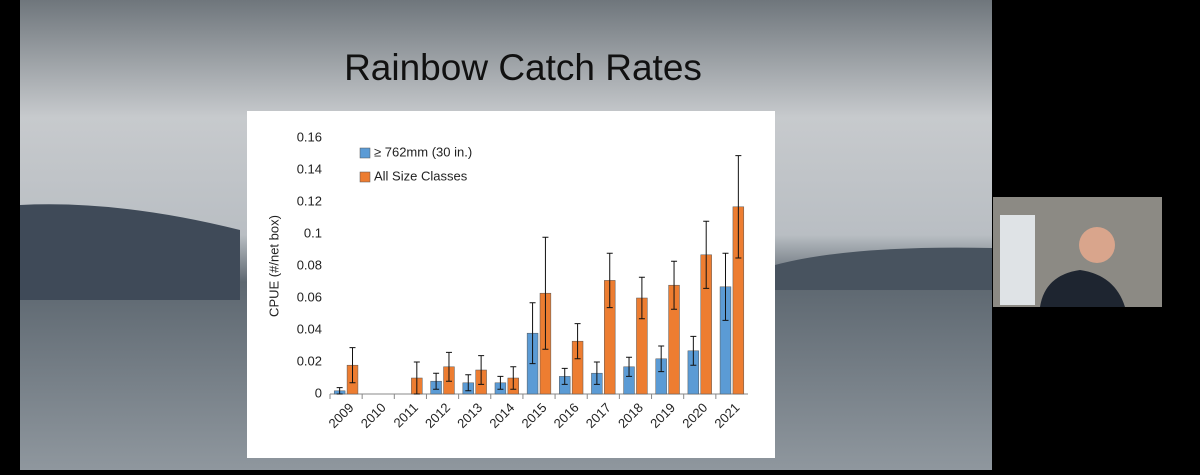 The height and width of the screenshot is (475, 1200). I want to click on y-axis-label: CPUE (#/net box), so click(273, 266).